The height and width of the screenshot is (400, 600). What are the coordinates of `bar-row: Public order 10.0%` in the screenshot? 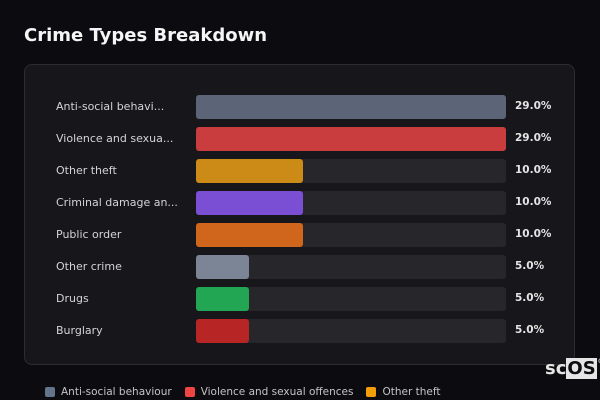 It's located at (299, 235).